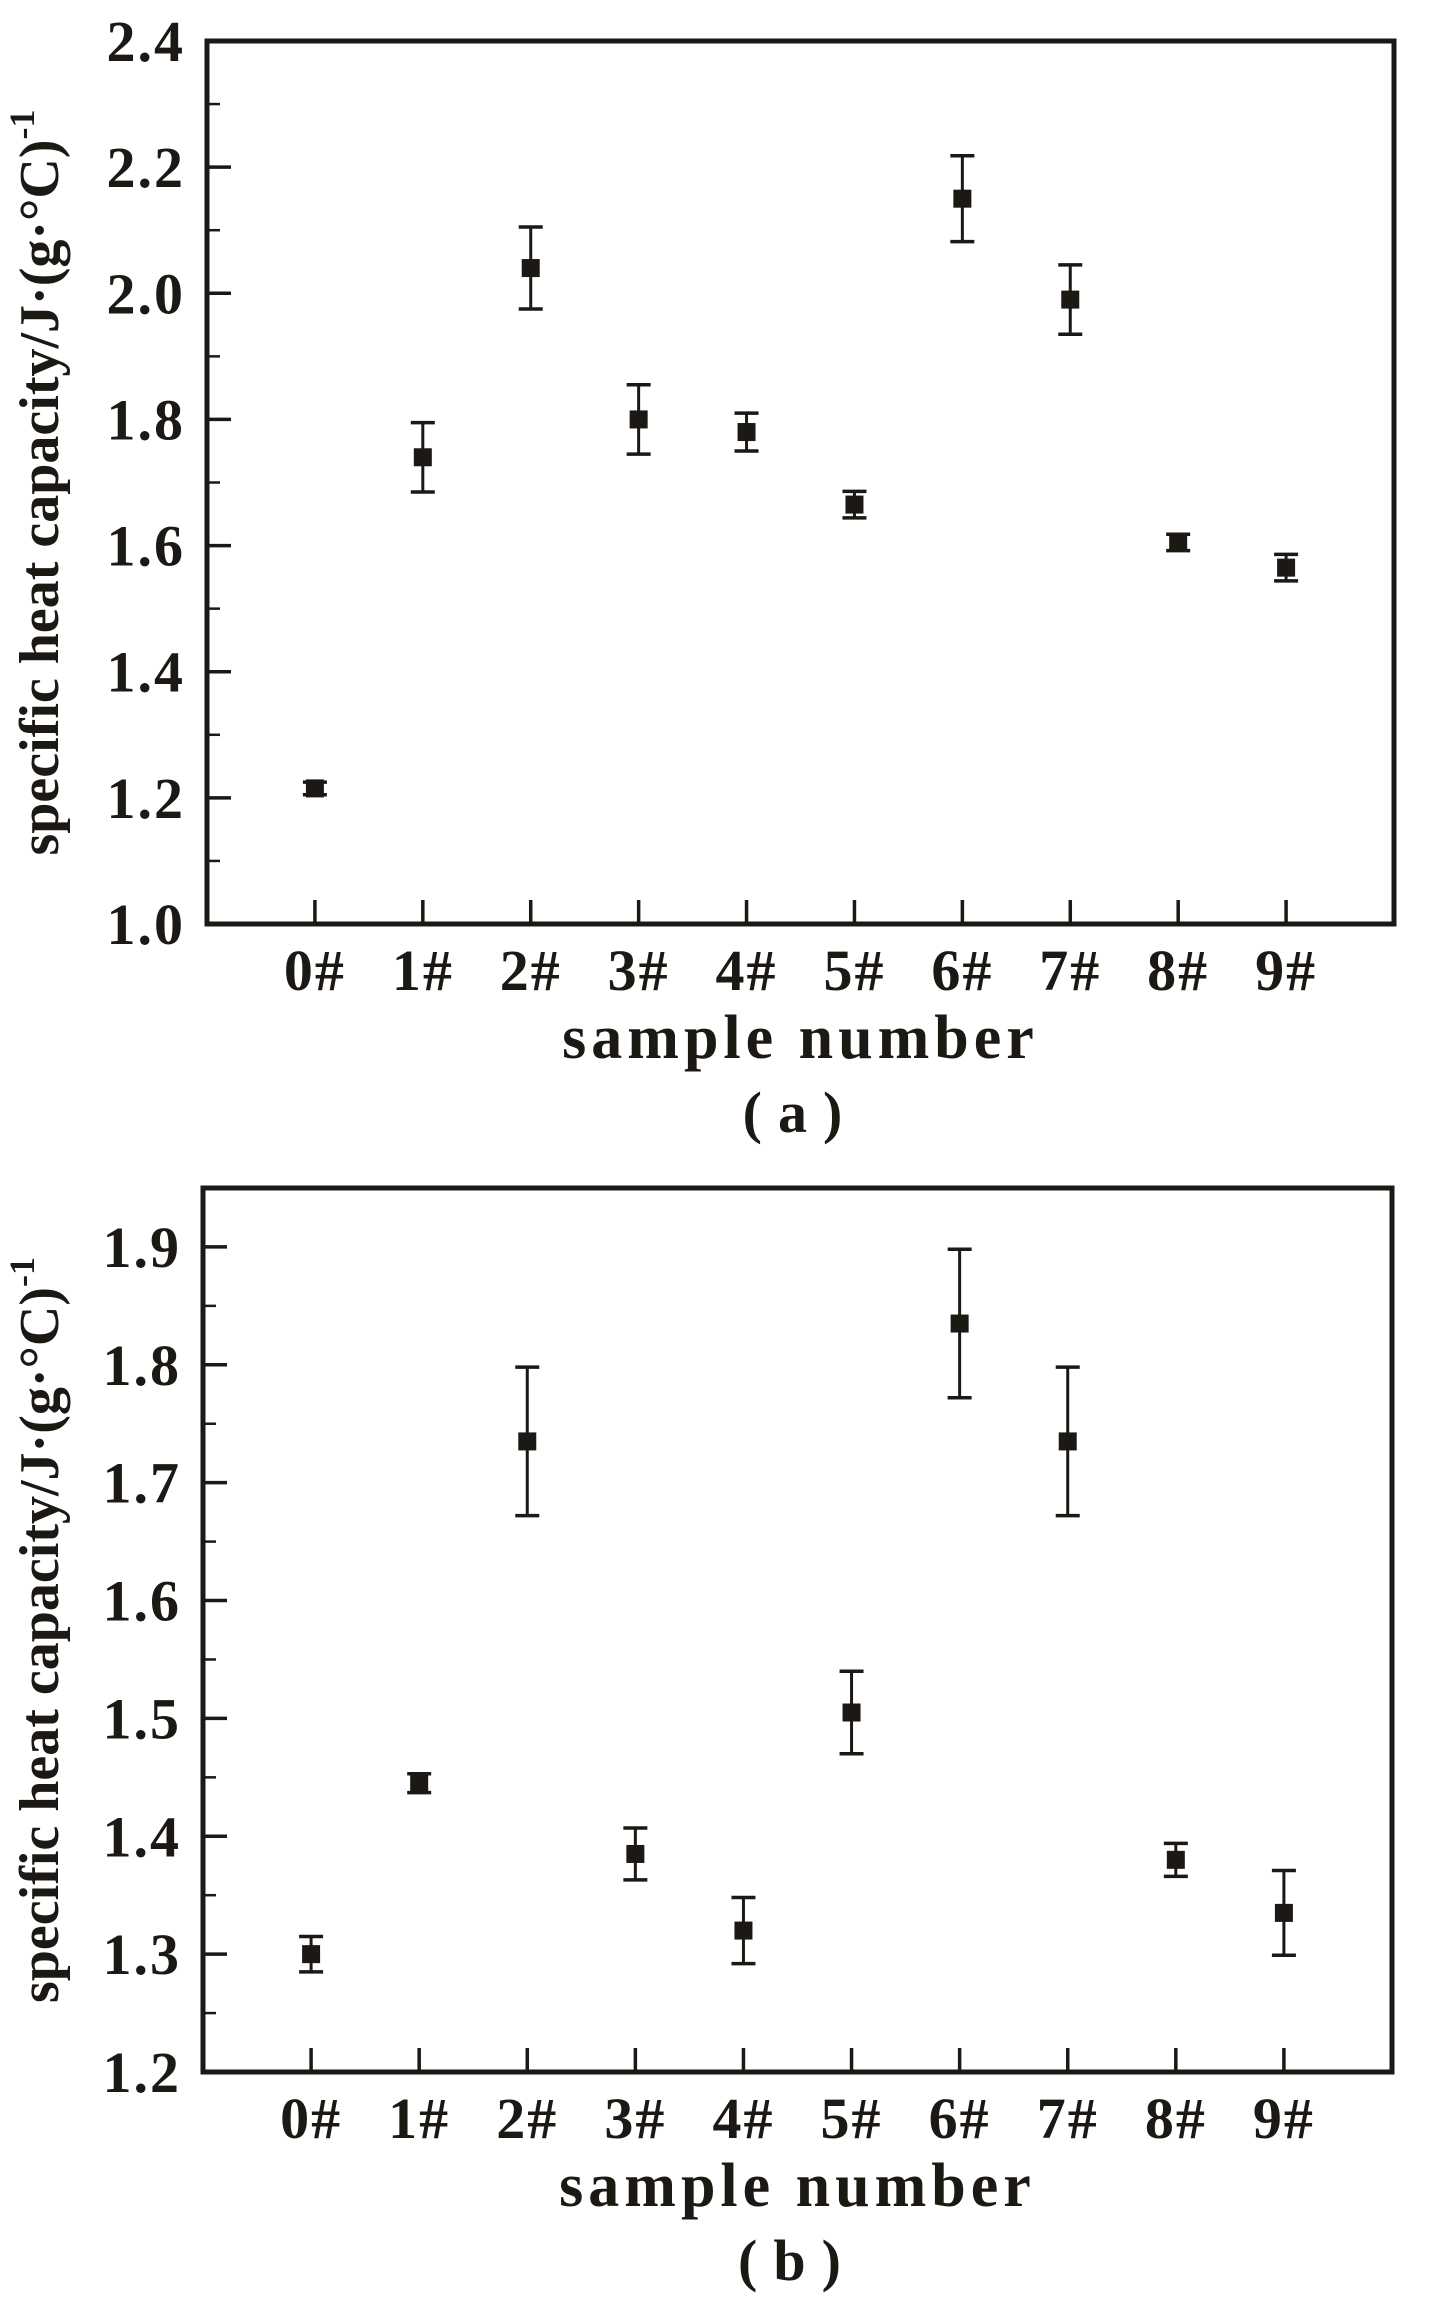 This screenshot has width=1429, height=2315. What do you see at coordinates (142, 1483) in the screenshot?
I see `y-tick-label: 1.7` at bounding box center [142, 1483].